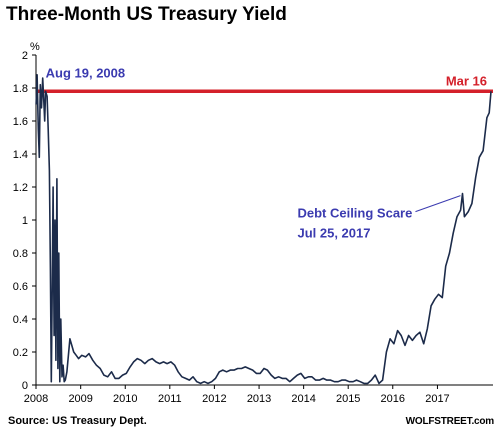 This screenshot has height=438, width=500. I want to click on x-tick-label: 2015, so click(348, 399).